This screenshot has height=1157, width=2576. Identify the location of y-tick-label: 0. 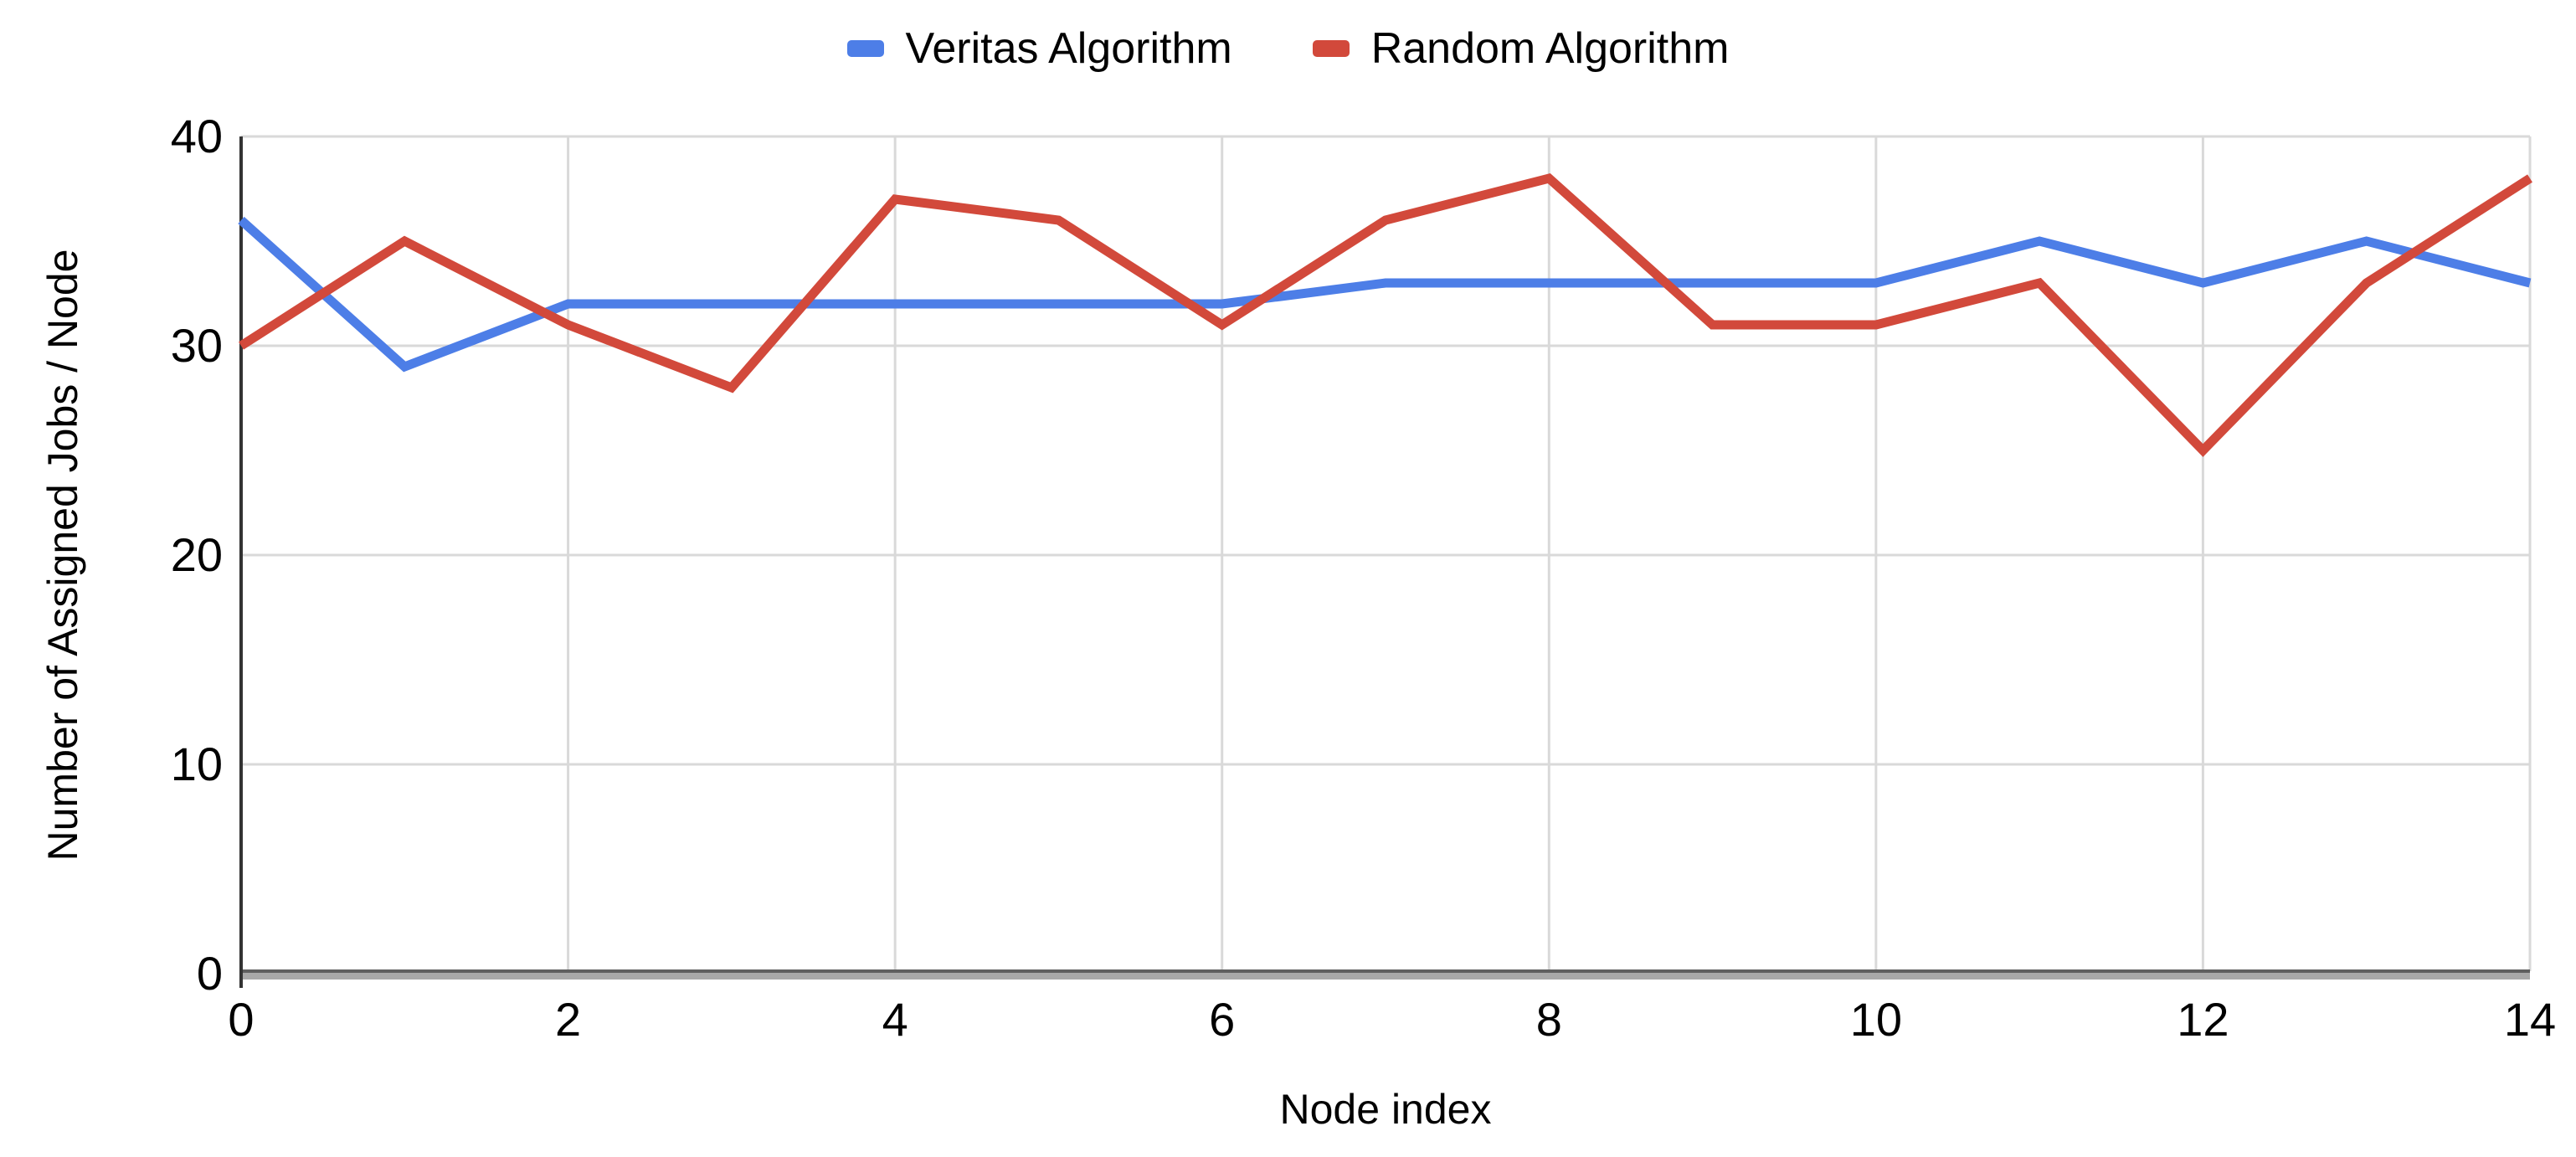
(210, 973).